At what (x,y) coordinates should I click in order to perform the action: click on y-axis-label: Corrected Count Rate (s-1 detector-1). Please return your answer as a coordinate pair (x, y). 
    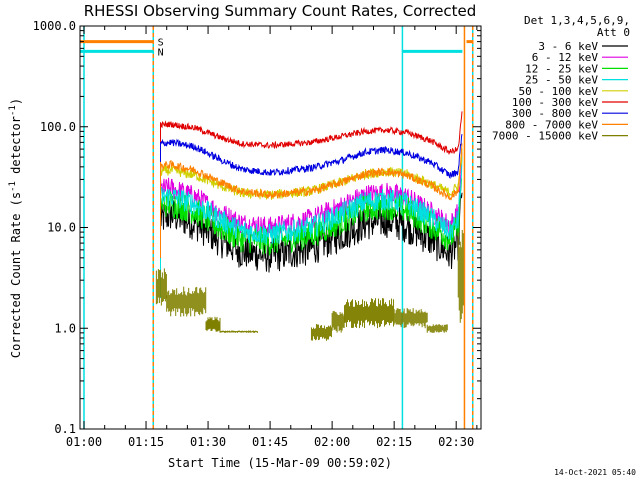
    Looking at the image, I should click on (15, 228).